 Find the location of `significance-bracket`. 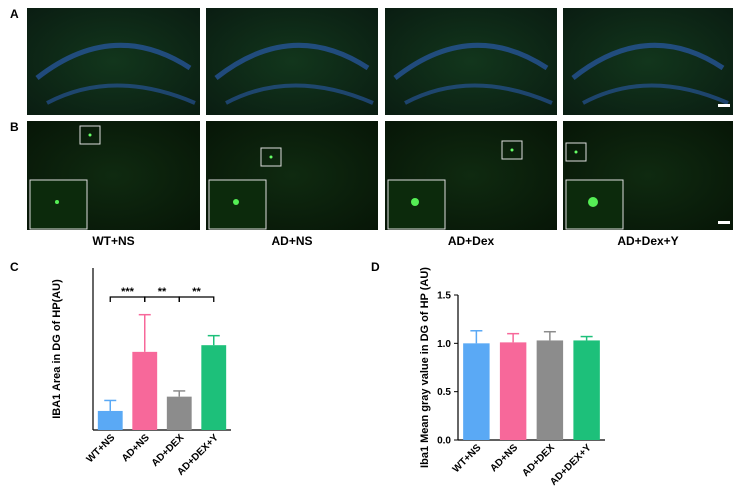

significance-bracket is located at coordinates (196, 299).